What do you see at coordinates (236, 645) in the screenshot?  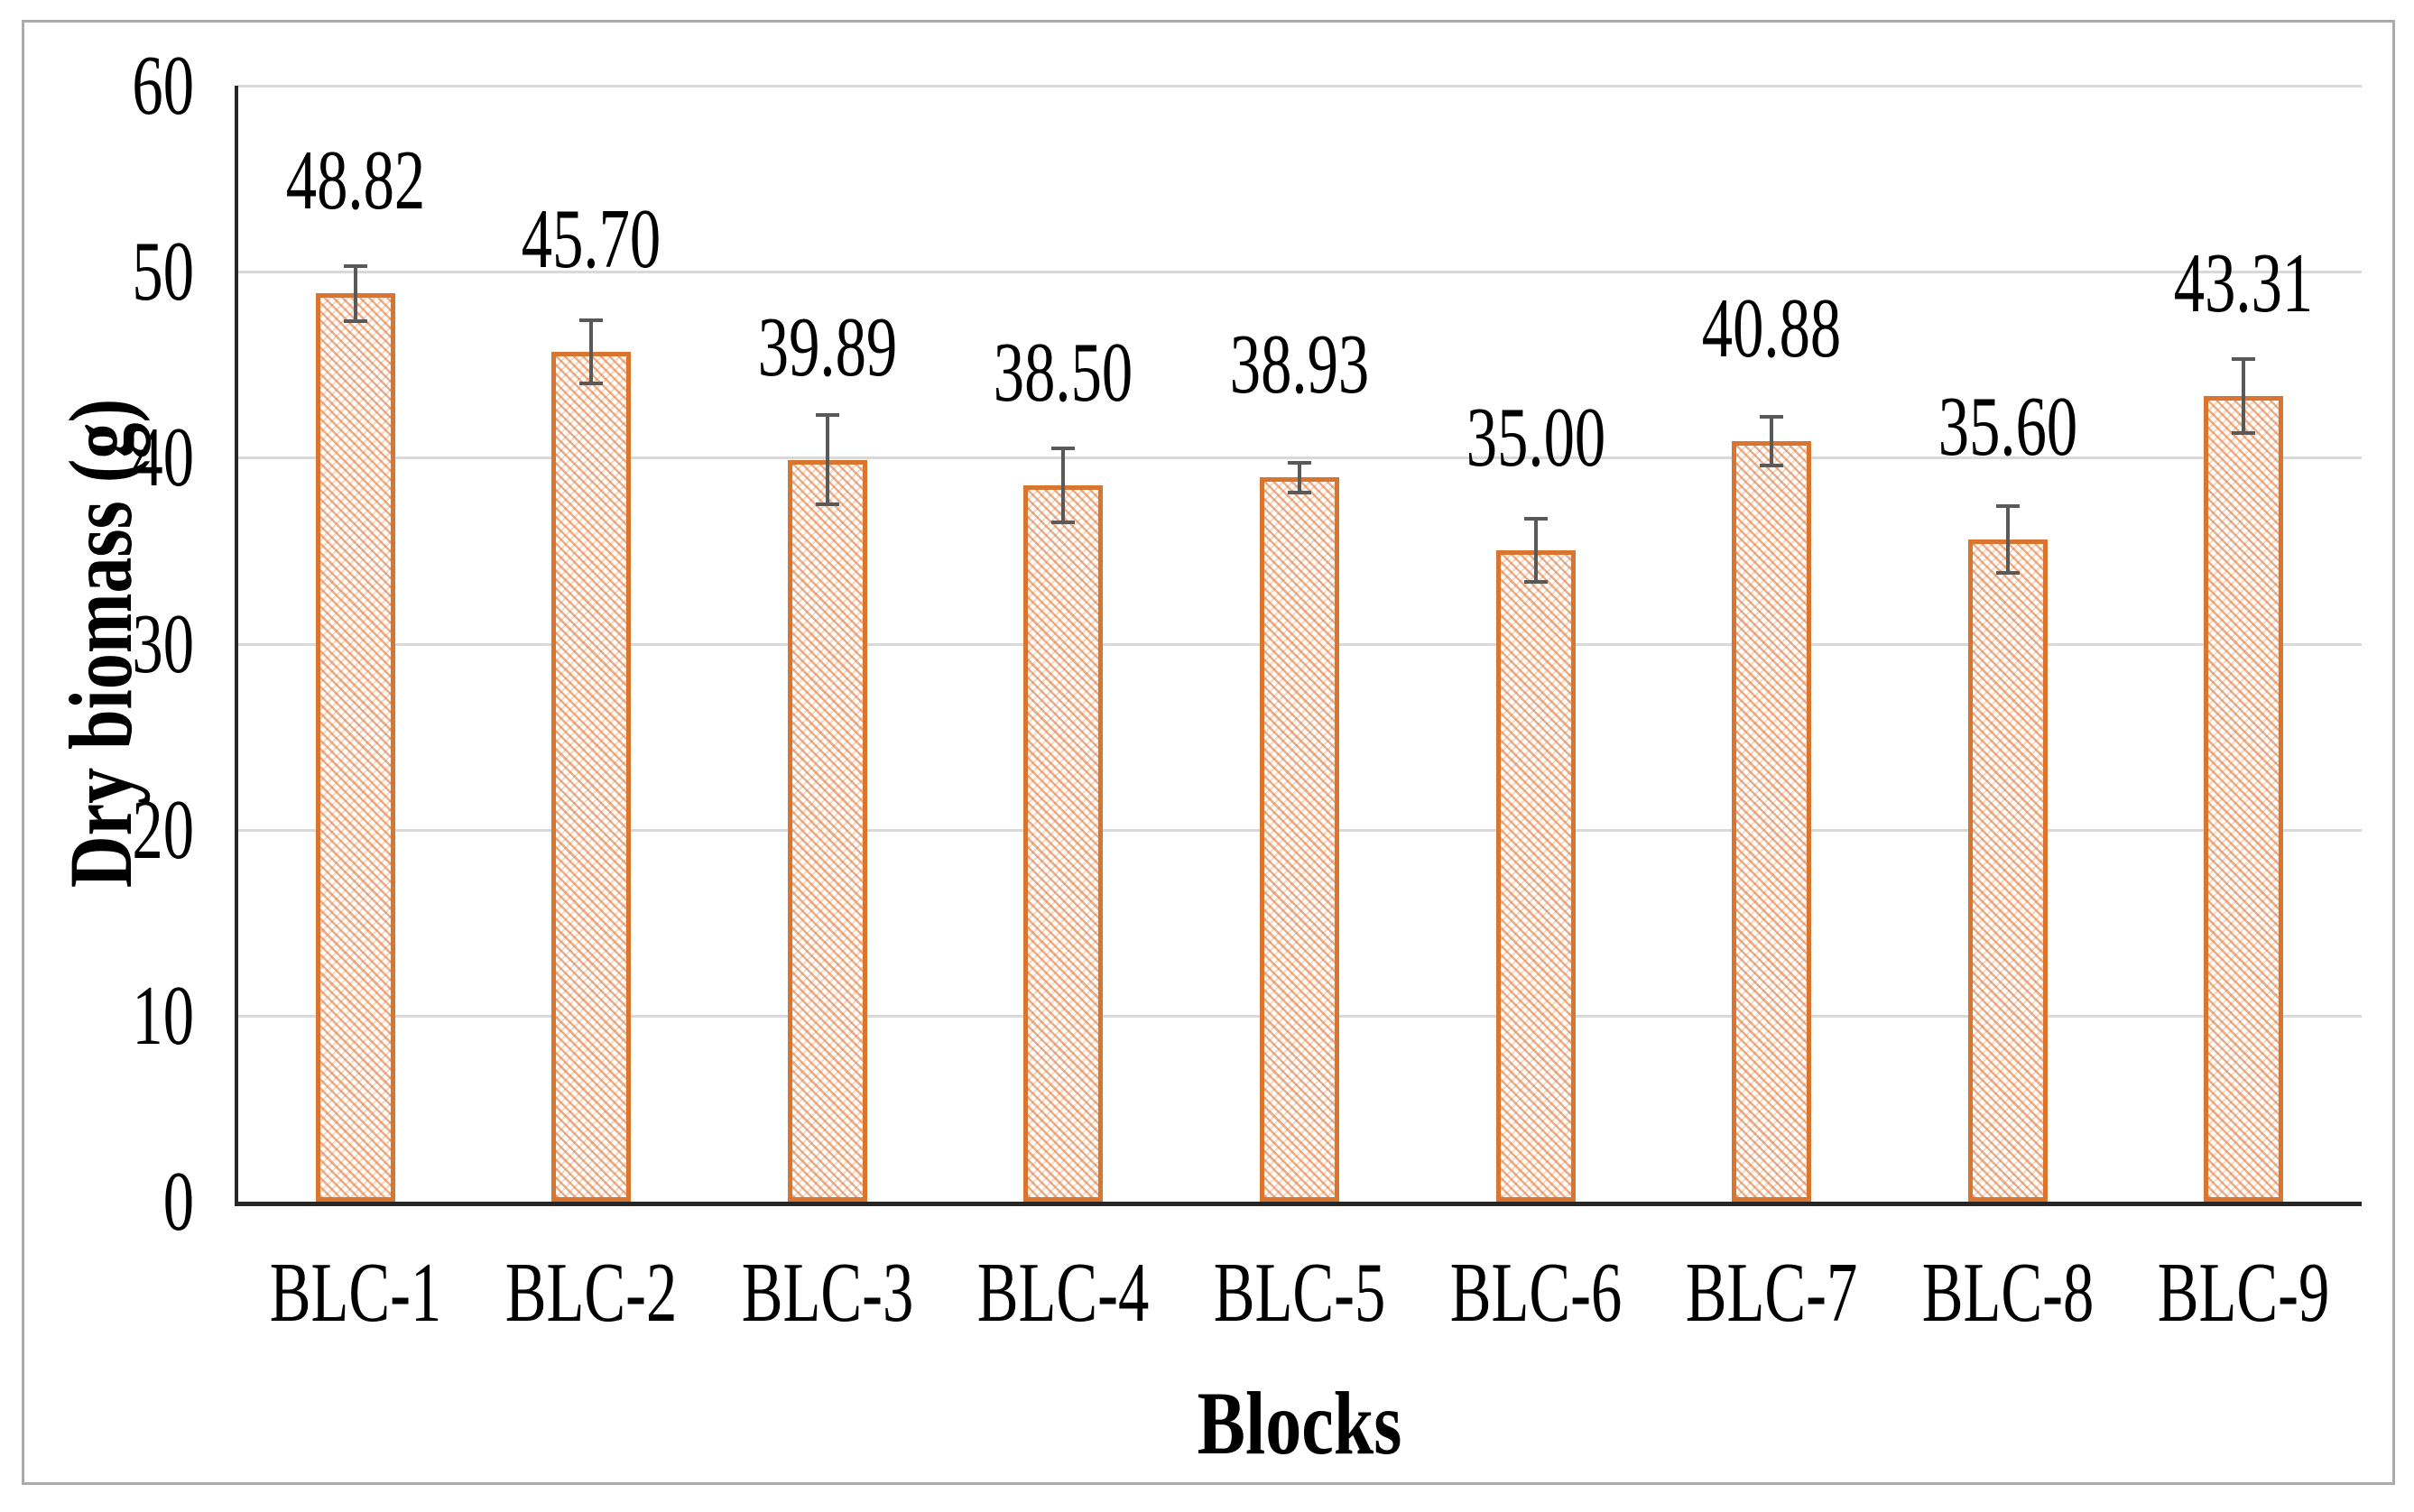 I see `y-axis-line` at bounding box center [236, 645].